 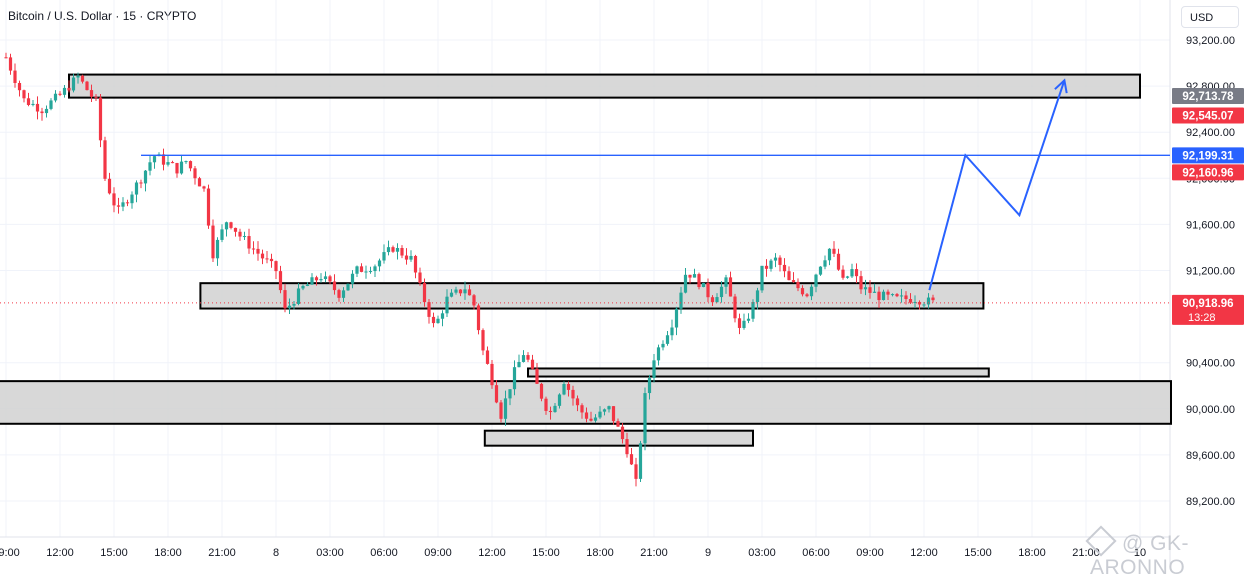 What do you see at coordinates (758, 372) in the screenshot?
I see `support-box-upper` at bounding box center [758, 372].